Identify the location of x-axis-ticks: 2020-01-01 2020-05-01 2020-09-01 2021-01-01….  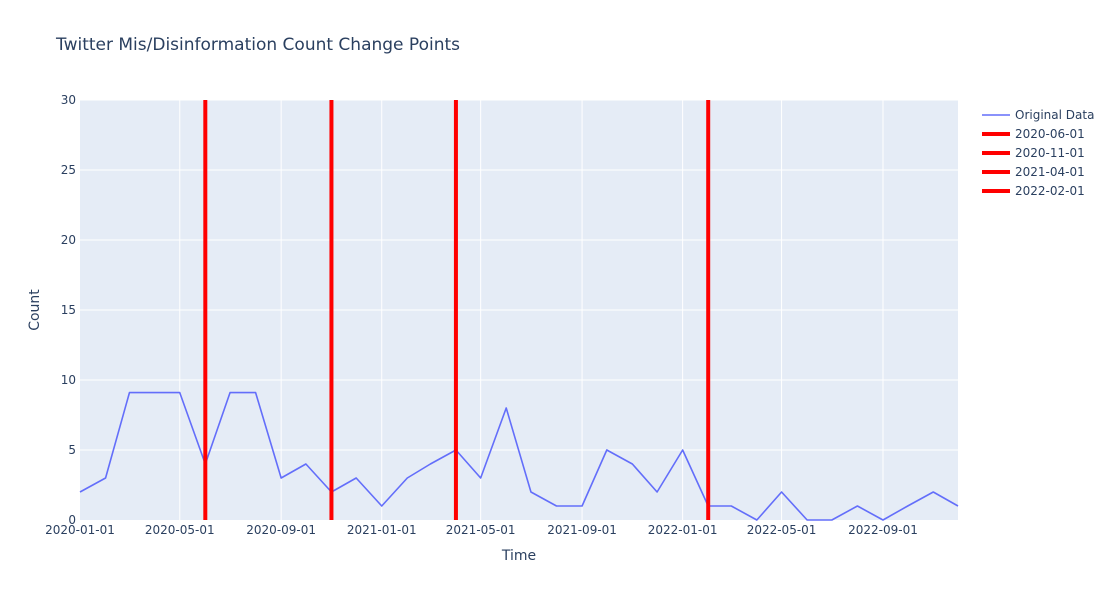
(481, 530).